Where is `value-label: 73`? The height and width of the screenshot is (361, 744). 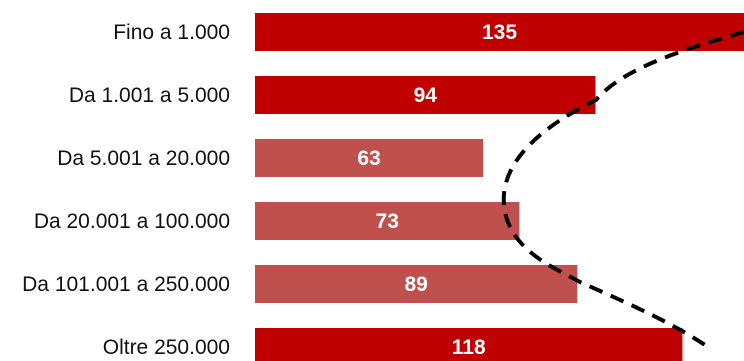 value-label: 73 is located at coordinates (387, 221).